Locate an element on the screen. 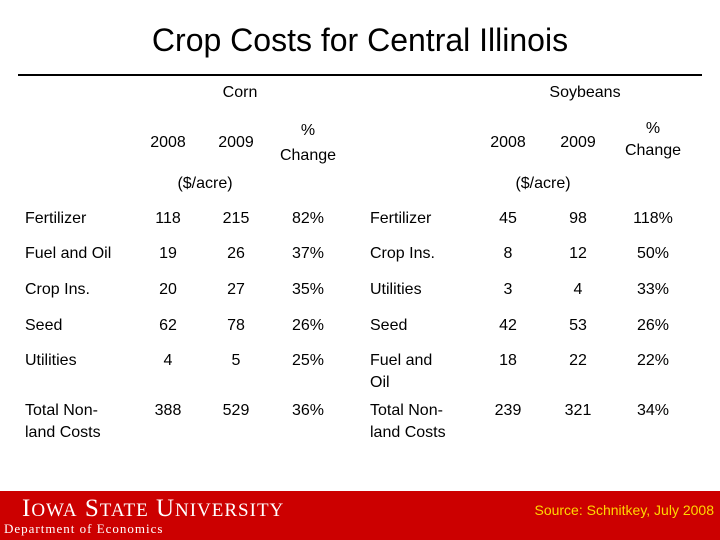  soybeans-2008-value: 8 is located at coordinates (508, 253).